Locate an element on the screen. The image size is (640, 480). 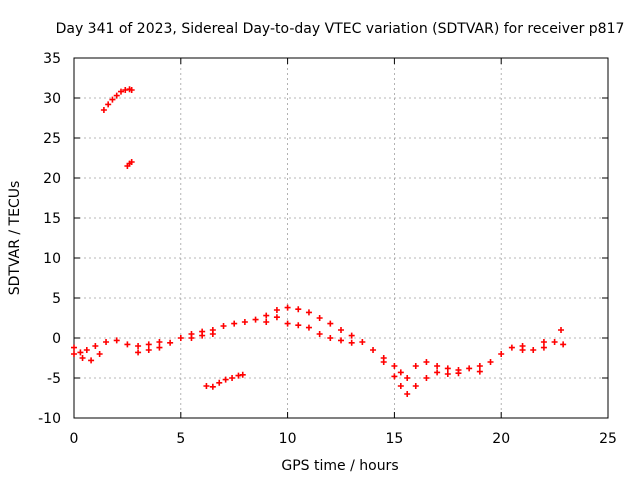
x-tick-label: 15 is located at coordinates (394, 439).